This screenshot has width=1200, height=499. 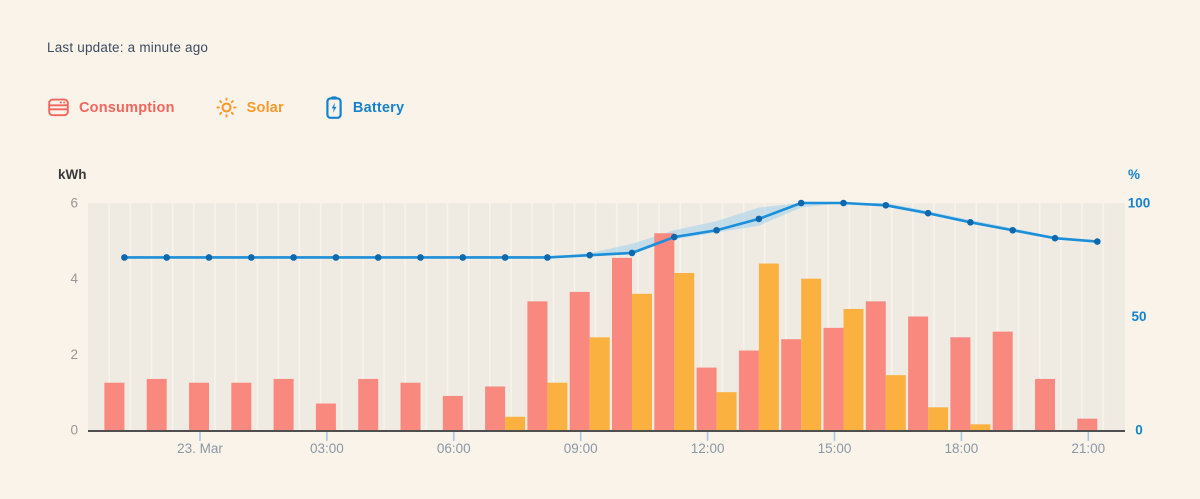 I want to click on x-tick-label: 15:00, so click(x=835, y=448).